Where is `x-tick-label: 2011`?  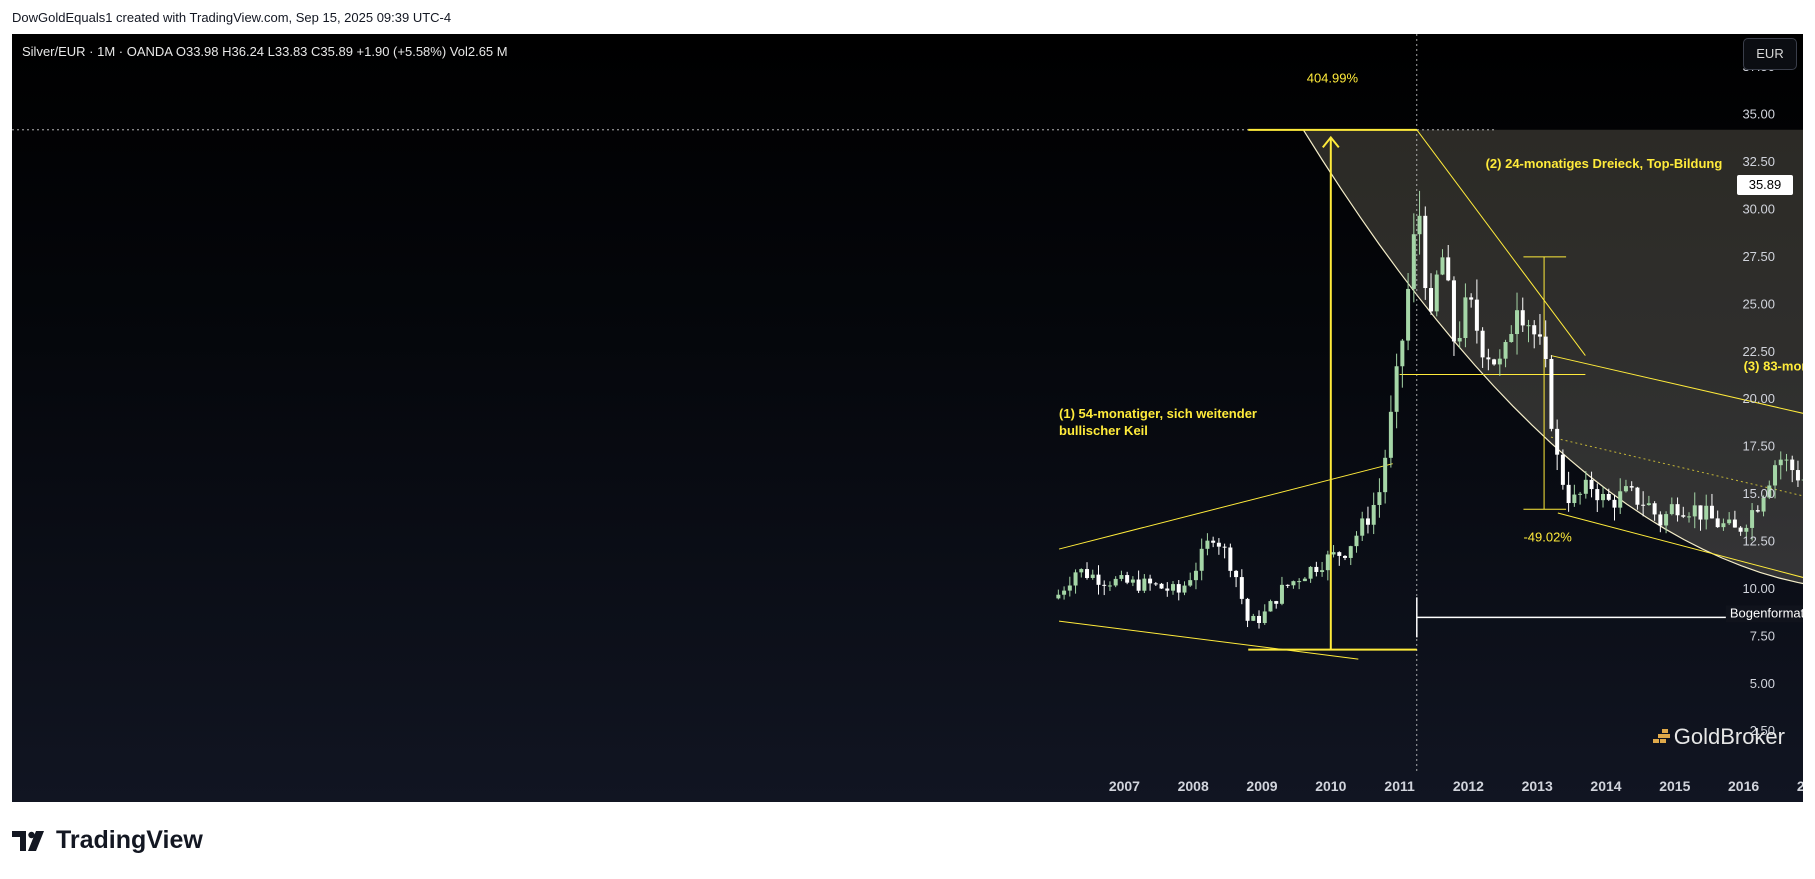
x-tick-label: 2011 is located at coordinates (1399, 786).